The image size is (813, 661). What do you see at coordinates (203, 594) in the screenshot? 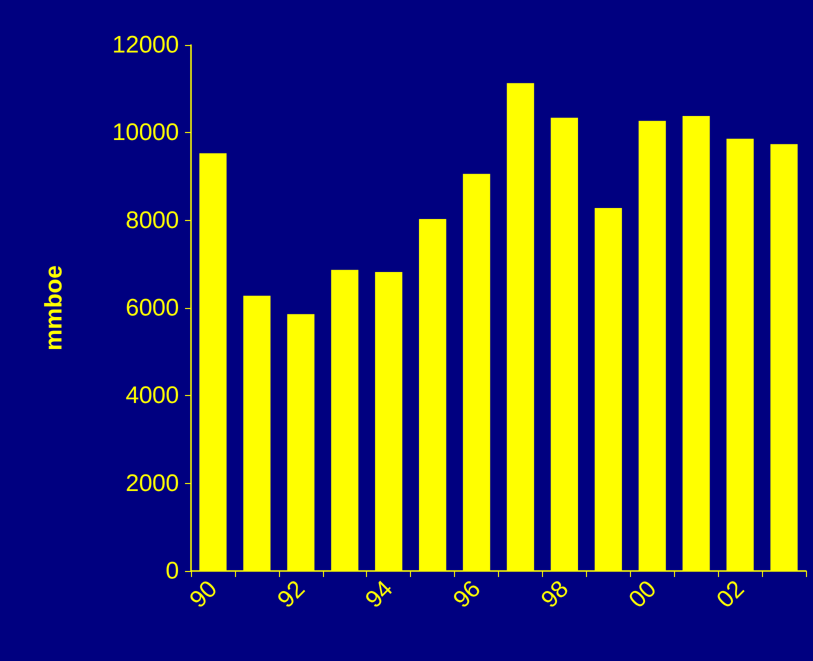
I see `x-tick-label: 90` at bounding box center [203, 594].